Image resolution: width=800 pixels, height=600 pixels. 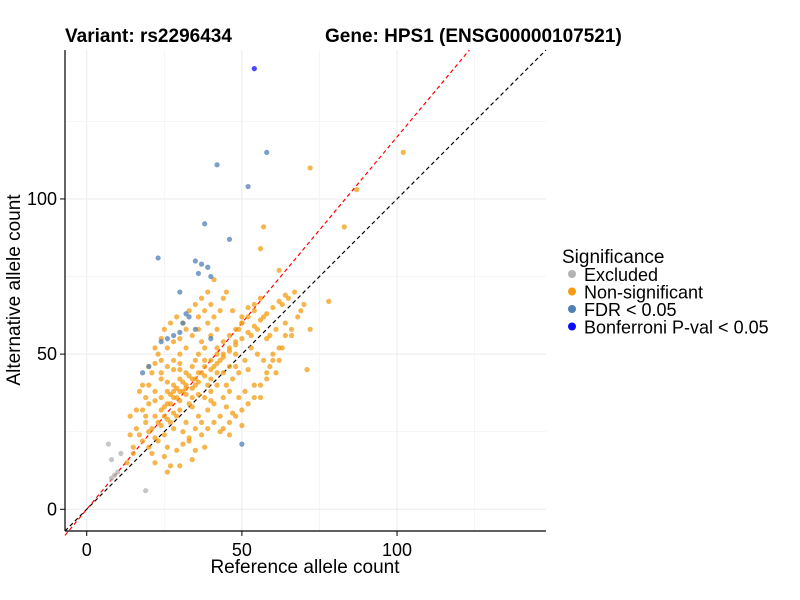 I want to click on legend-label: FDR < 0.05, so click(x=630, y=310).